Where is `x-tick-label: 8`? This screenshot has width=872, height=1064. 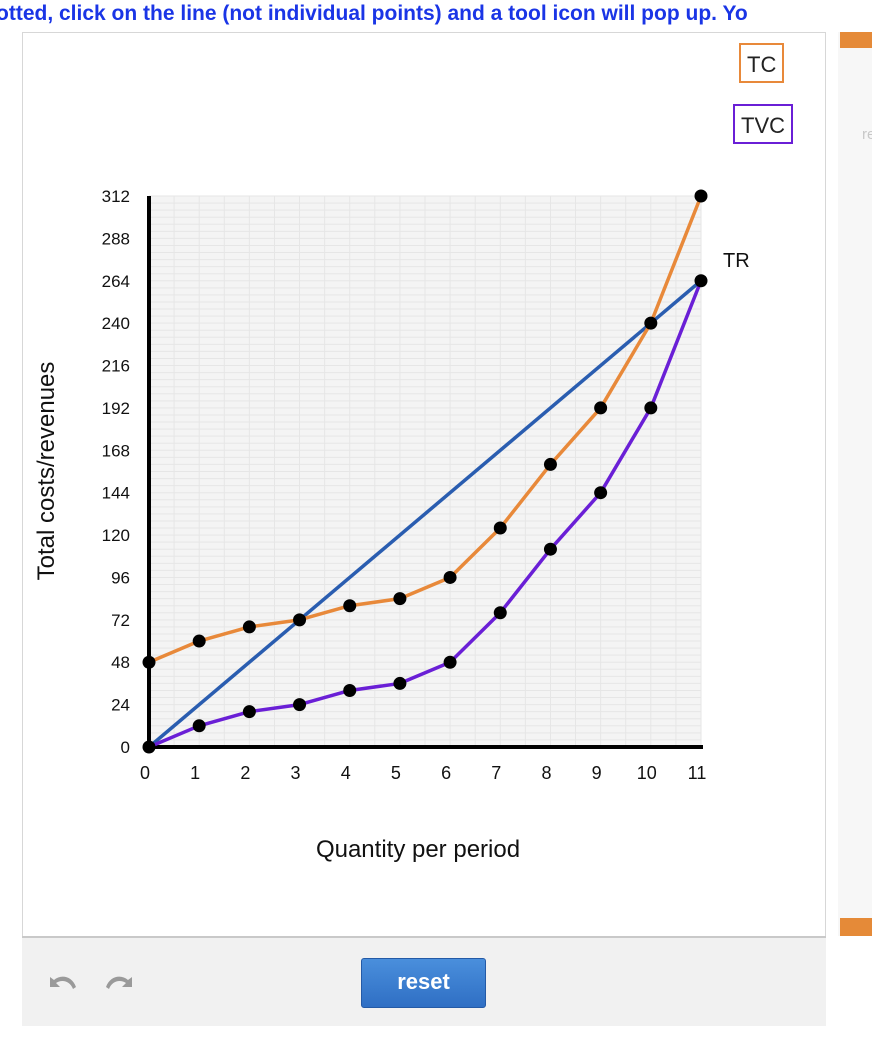 x-tick-label: 8 is located at coordinates (546, 773).